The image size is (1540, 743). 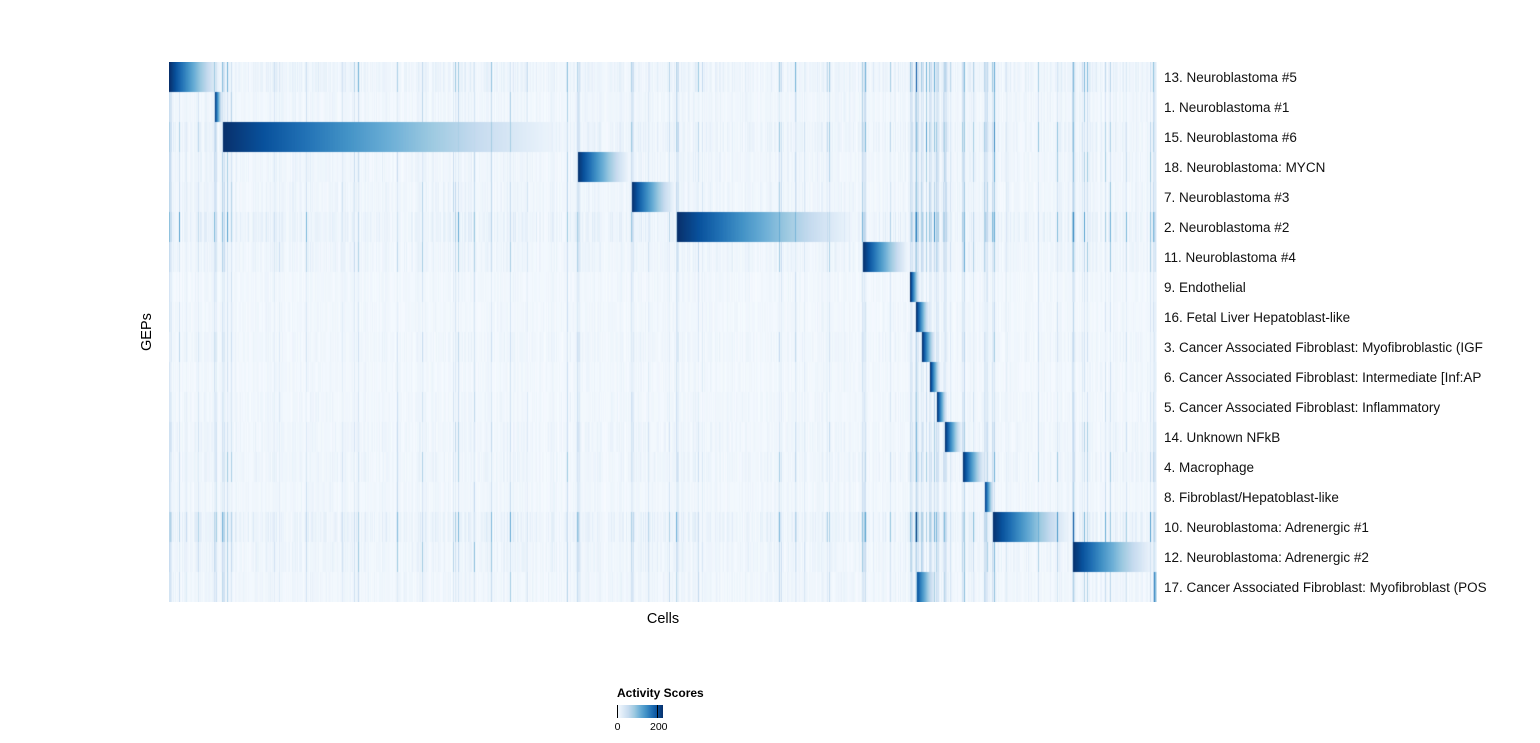 What do you see at coordinates (1227, 227) in the screenshot?
I see `row-label: 2. Neuroblastoma #2` at bounding box center [1227, 227].